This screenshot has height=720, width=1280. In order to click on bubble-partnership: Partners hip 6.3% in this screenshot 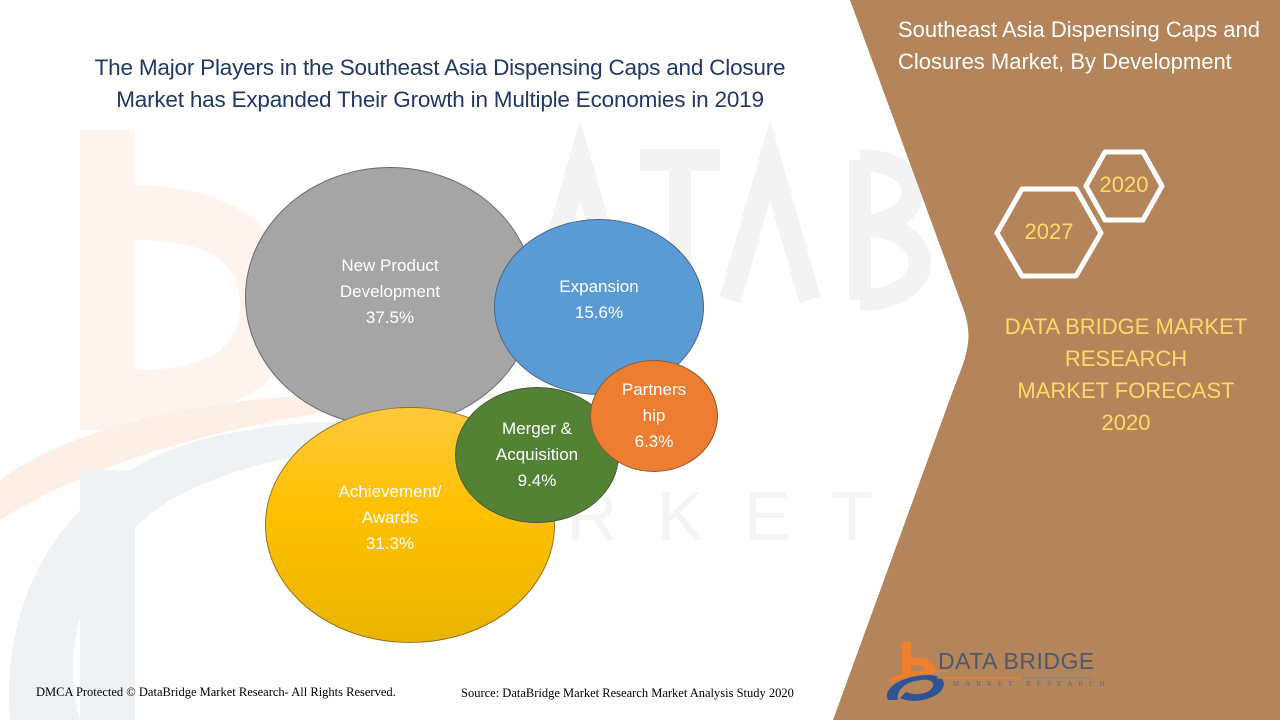, I will do `click(654, 416)`.